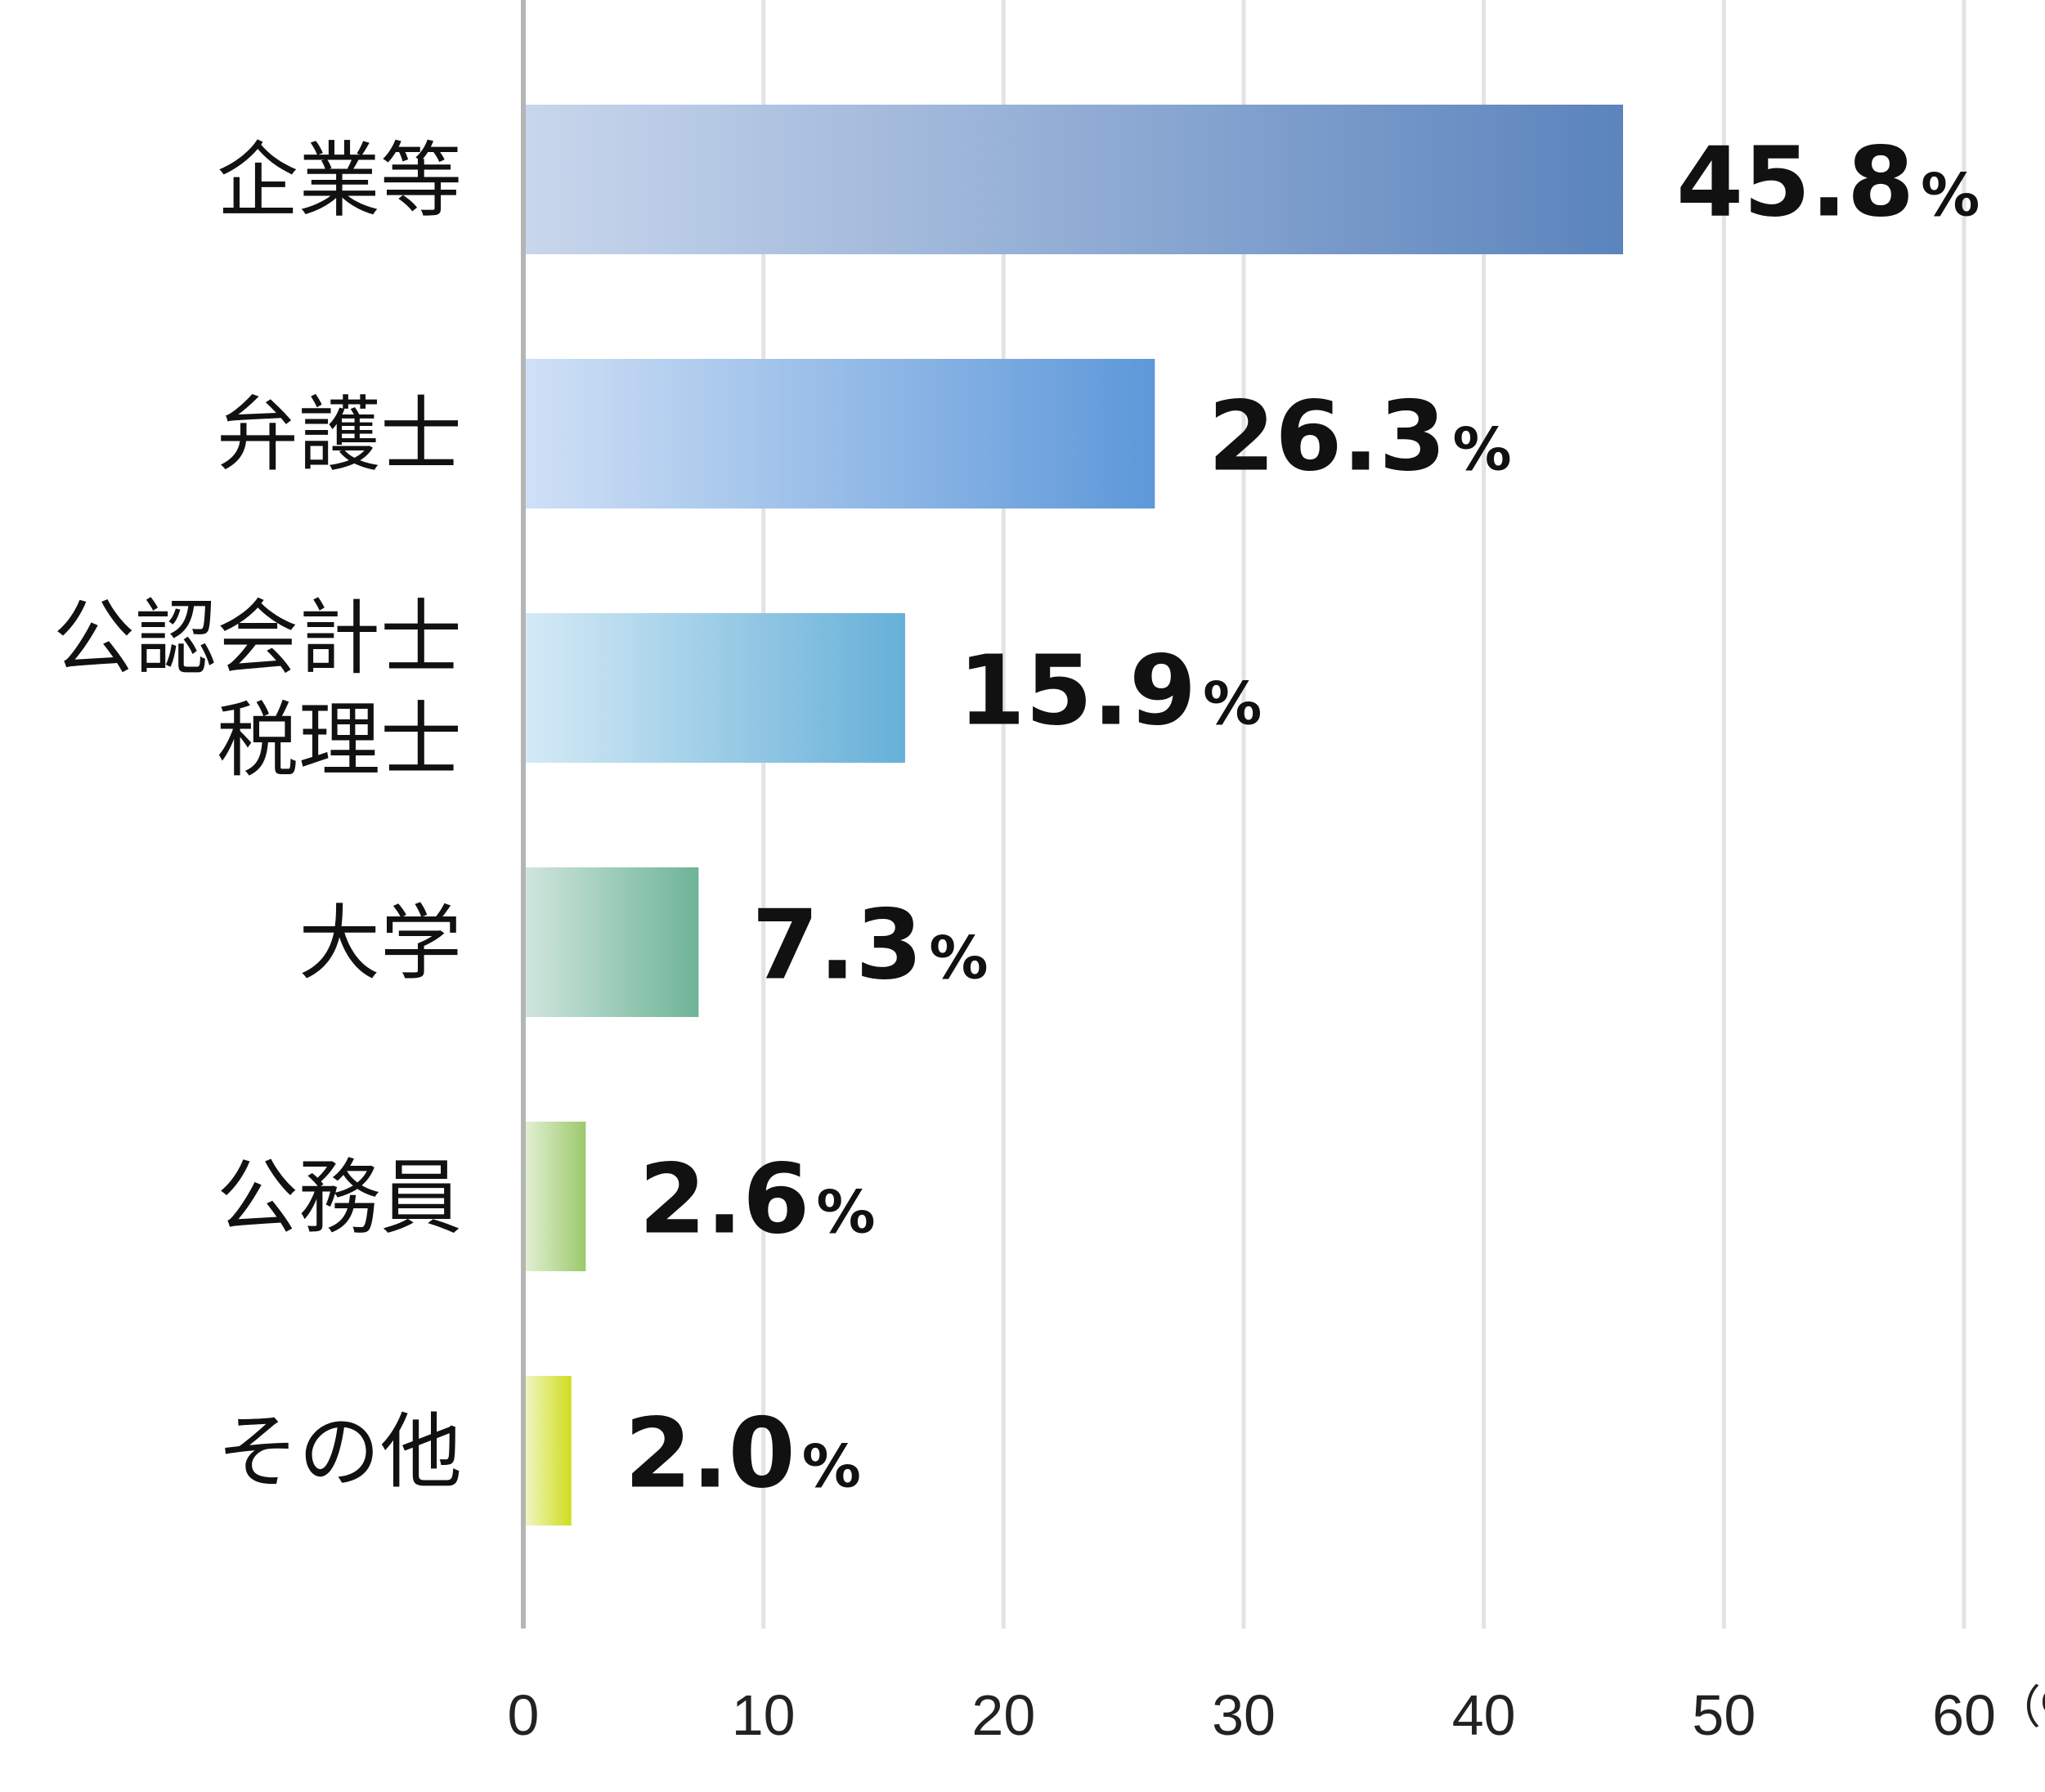 This screenshot has width=2045, height=1792. Describe the element at coordinates (743, 1454) in the screenshot. I see `value-label: 2.0%` at that location.